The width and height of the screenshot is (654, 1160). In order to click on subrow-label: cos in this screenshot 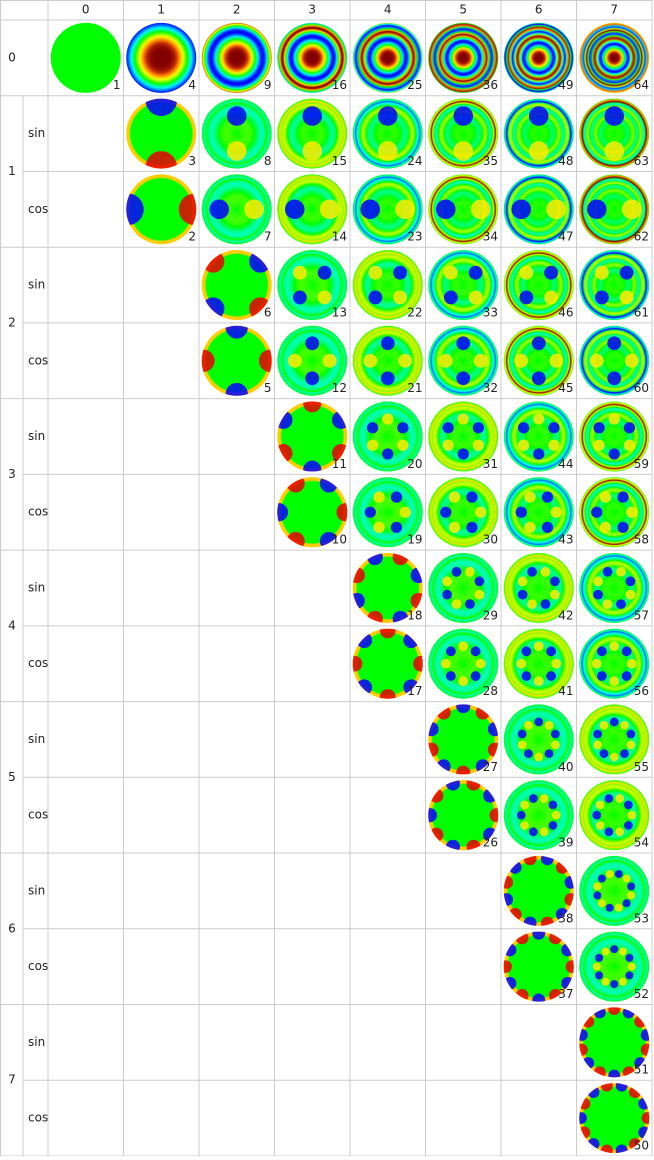, I will do `click(38, 815)`.